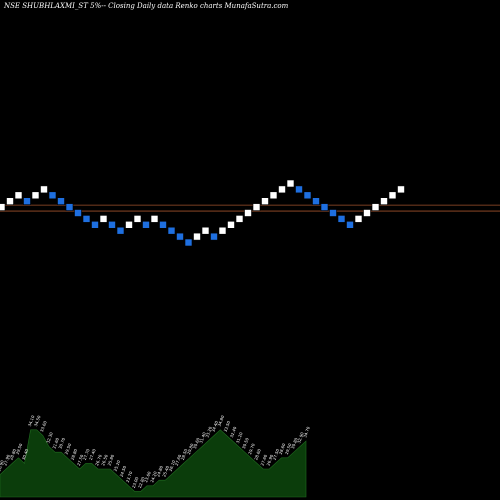 This screenshot has width=500, height=500. What do you see at coordinates (92, 454) in the screenshot?
I see `volume-label: 27.40` at bounding box center [92, 454].